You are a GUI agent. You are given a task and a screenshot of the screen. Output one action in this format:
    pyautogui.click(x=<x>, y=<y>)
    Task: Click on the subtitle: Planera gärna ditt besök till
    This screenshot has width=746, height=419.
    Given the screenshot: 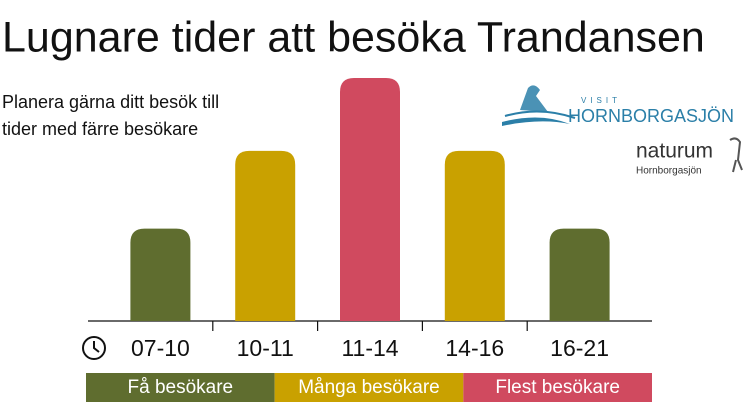 What is the action you would take?
    pyautogui.click(x=110, y=102)
    